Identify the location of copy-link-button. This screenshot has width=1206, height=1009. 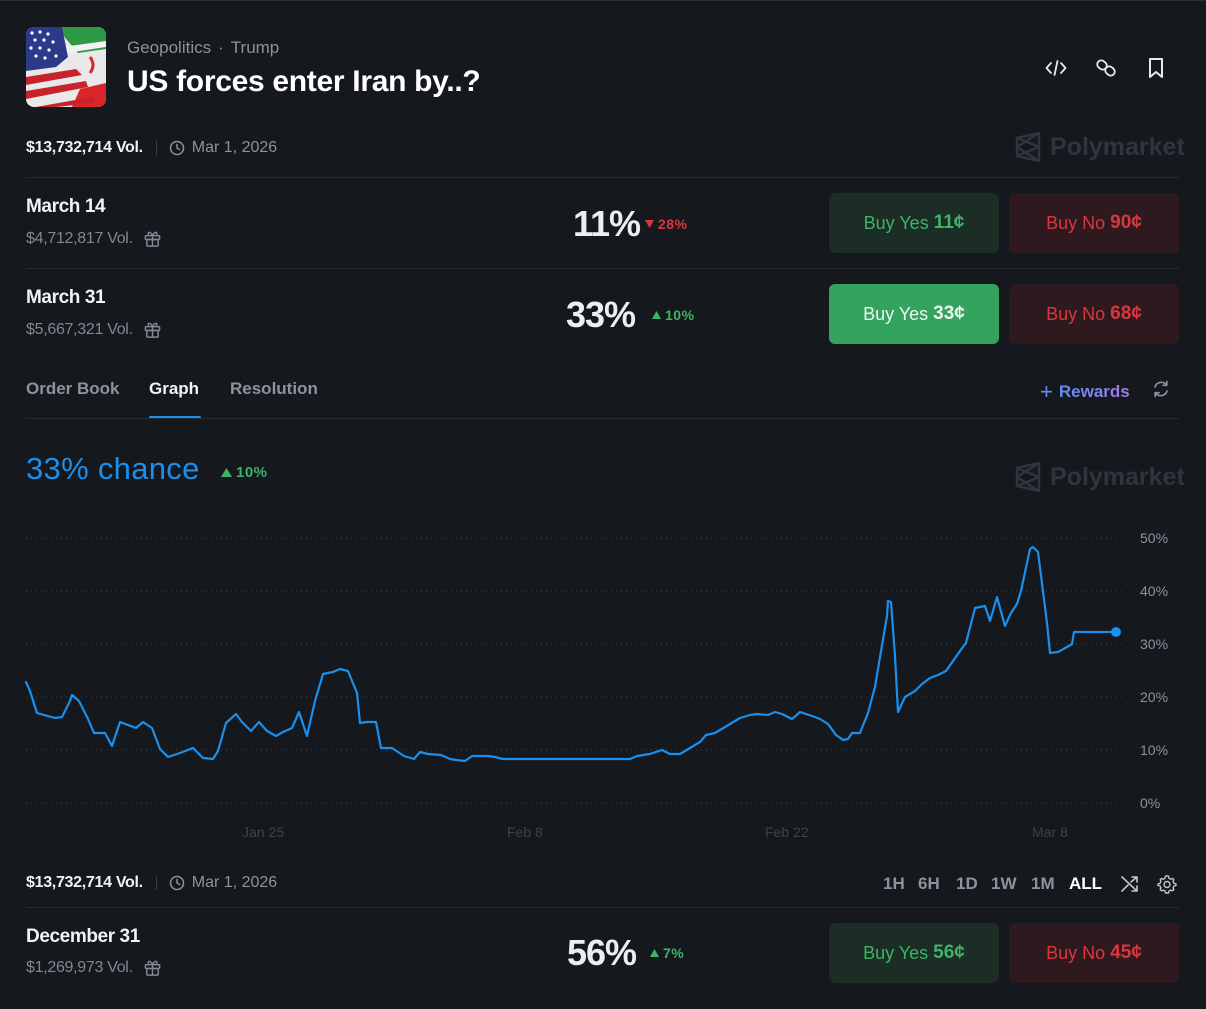
(1106, 68).